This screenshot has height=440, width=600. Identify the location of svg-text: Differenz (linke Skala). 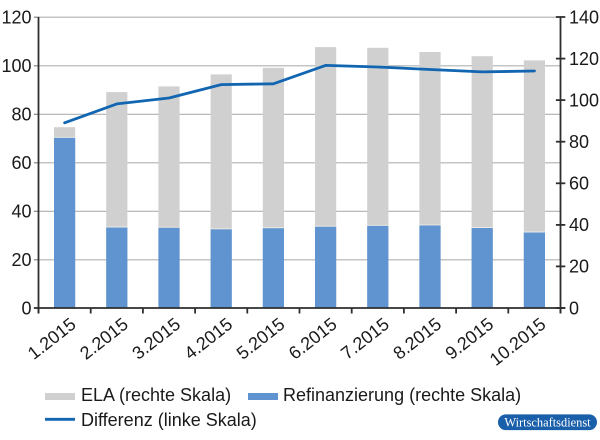
(169, 420).